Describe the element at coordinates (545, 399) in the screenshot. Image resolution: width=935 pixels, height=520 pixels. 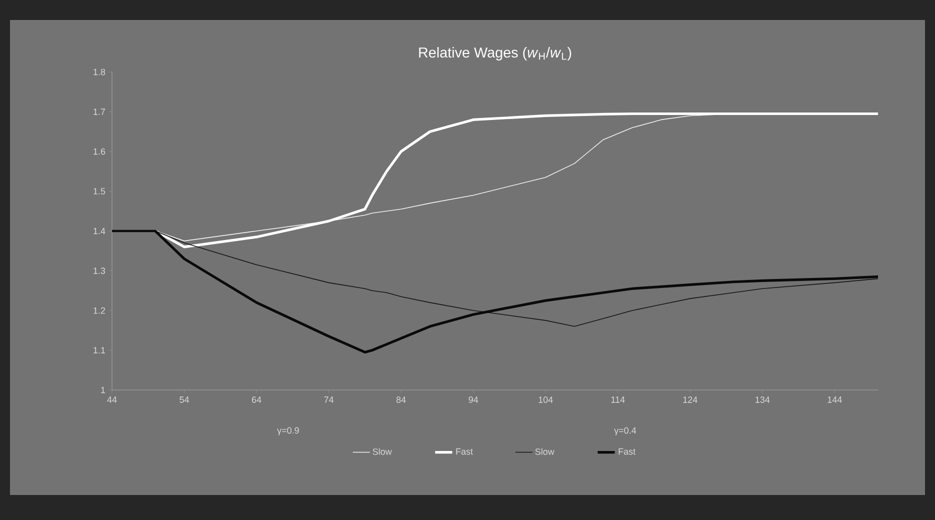
I see `x-tick-label: 104` at that location.